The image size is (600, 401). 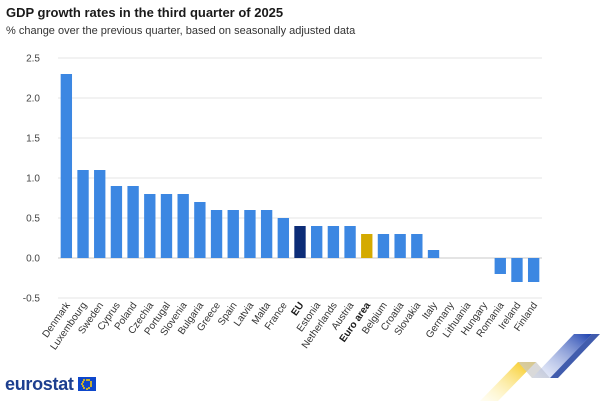 I want to click on y-axis-ticks: 2.5 2.0 1.5 1.0 0.5 0.0 -0.5, so click(x=32, y=179).